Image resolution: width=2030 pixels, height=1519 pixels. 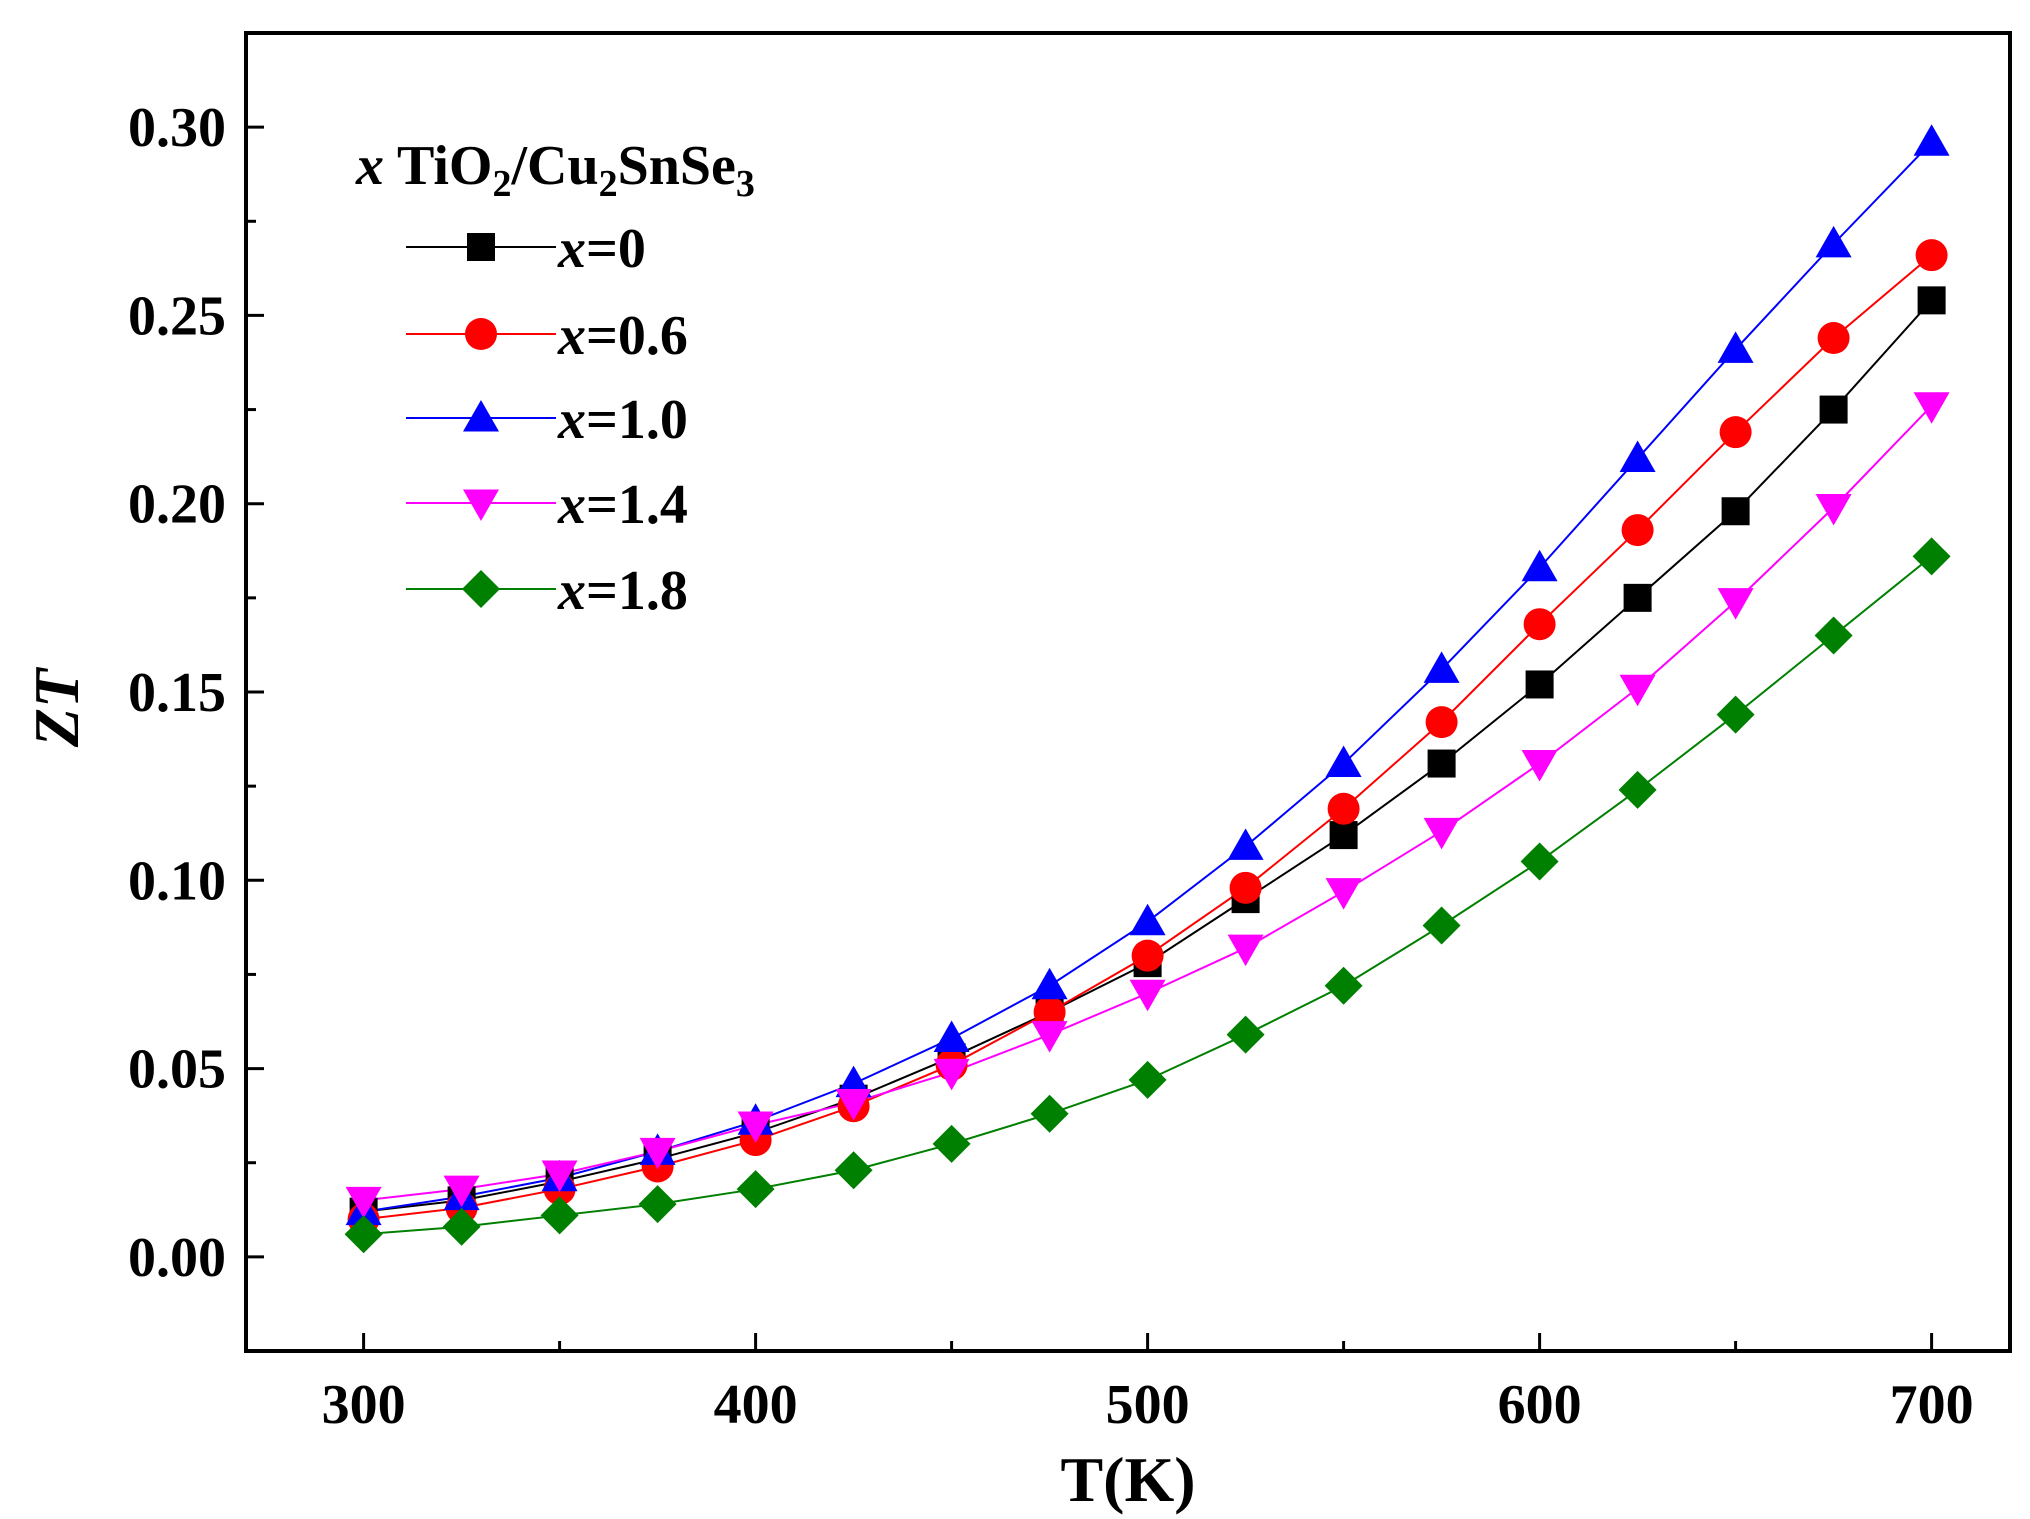 What do you see at coordinates (555, 170) in the screenshot?
I see `legend-title: x TiO2/Cu2SnSe3` at bounding box center [555, 170].